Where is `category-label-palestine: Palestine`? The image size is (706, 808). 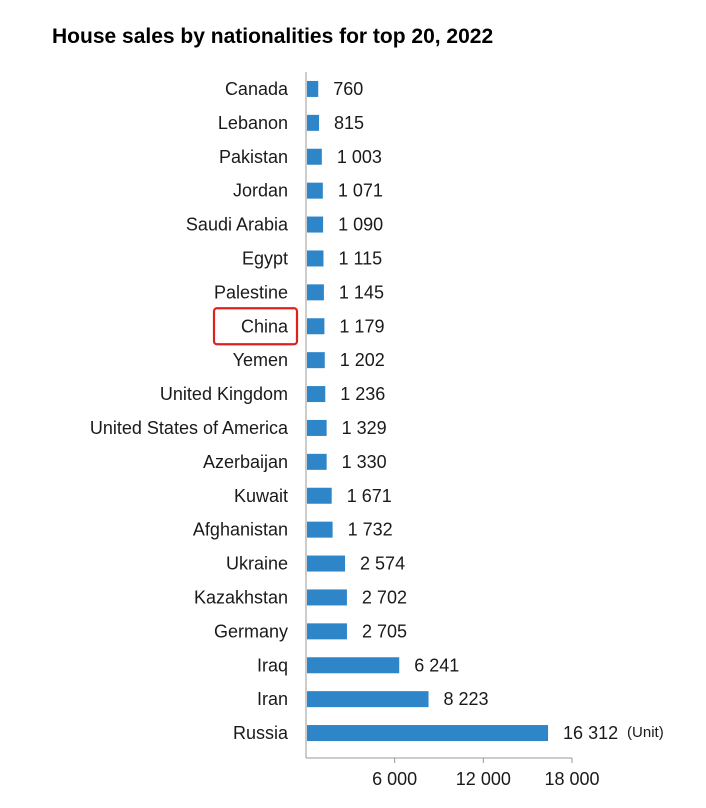
category-label-palestine: Palestine is located at coordinates (251, 292).